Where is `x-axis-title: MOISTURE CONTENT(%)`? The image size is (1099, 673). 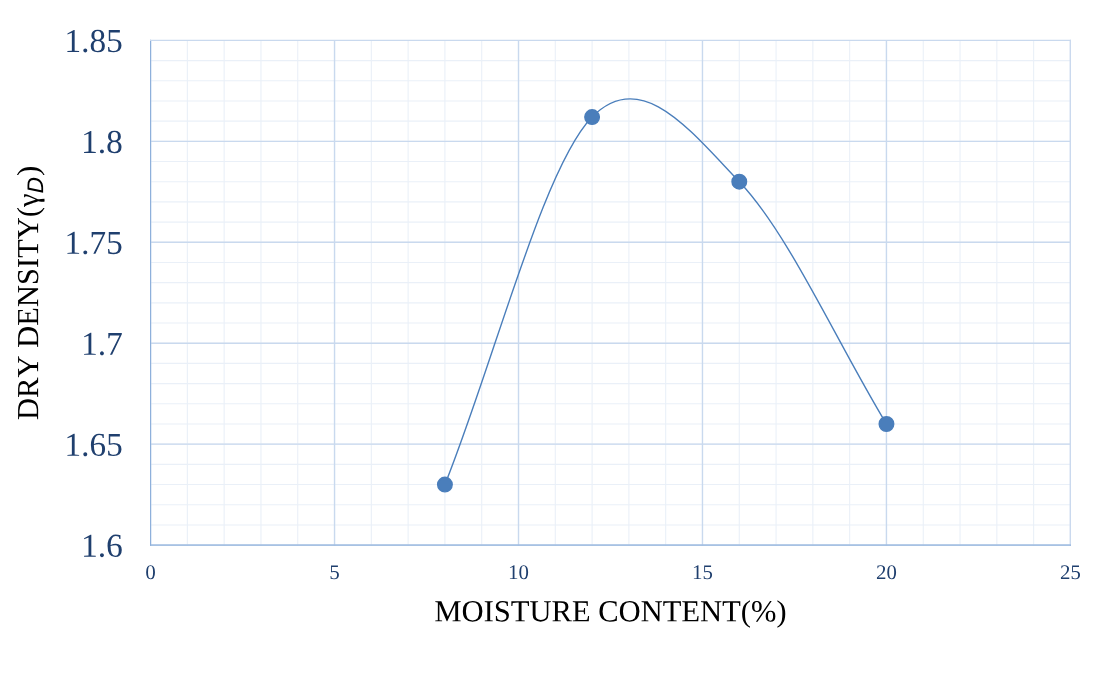
x-axis-title: MOISTURE CONTENT(%) is located at coordinates (610, 614).